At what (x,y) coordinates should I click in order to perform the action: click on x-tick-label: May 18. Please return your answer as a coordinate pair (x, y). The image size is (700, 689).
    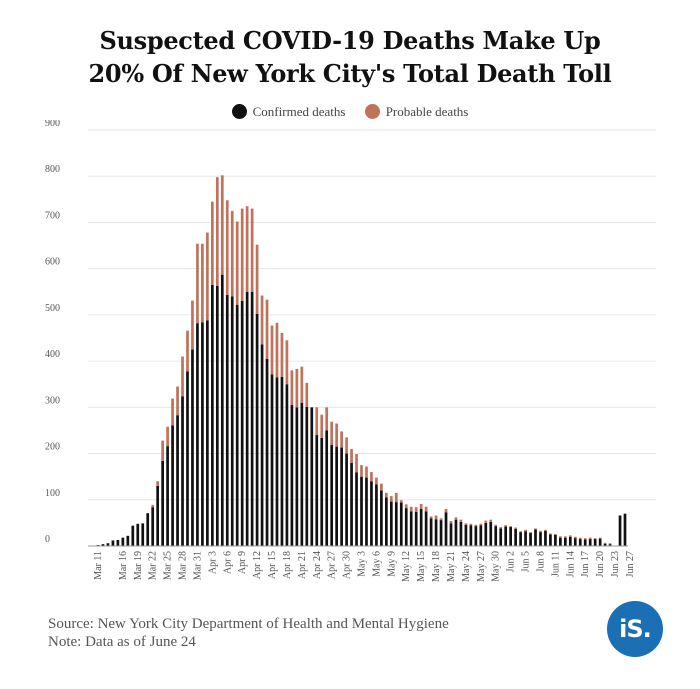
    Looking at the image, I should click on (436, 566).